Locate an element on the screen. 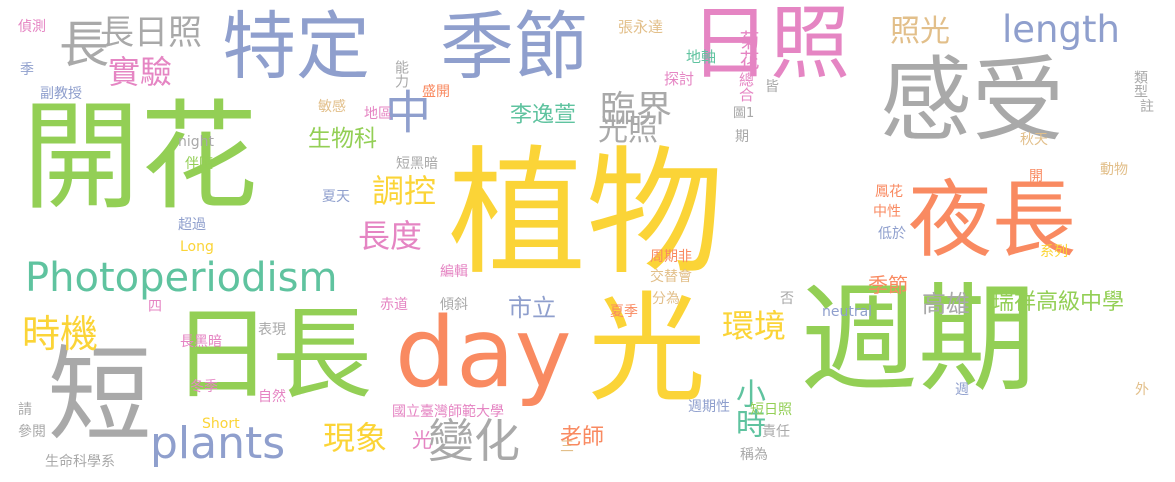 The image size is (1175, 482). word-54: 副教授 is located at coordinates (61, 94).